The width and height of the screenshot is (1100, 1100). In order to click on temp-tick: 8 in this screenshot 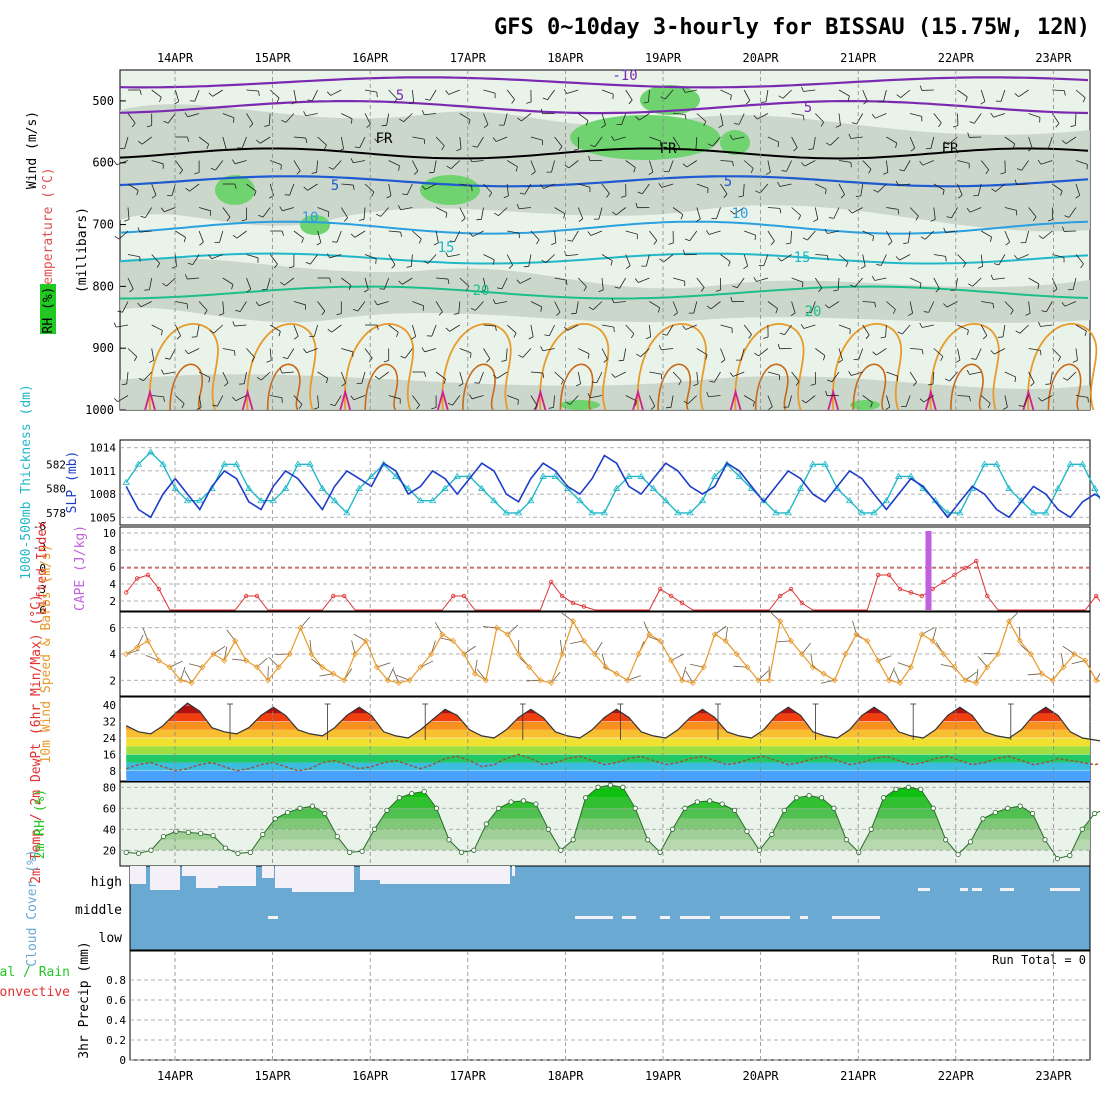, I will do `click(112, 771)`.